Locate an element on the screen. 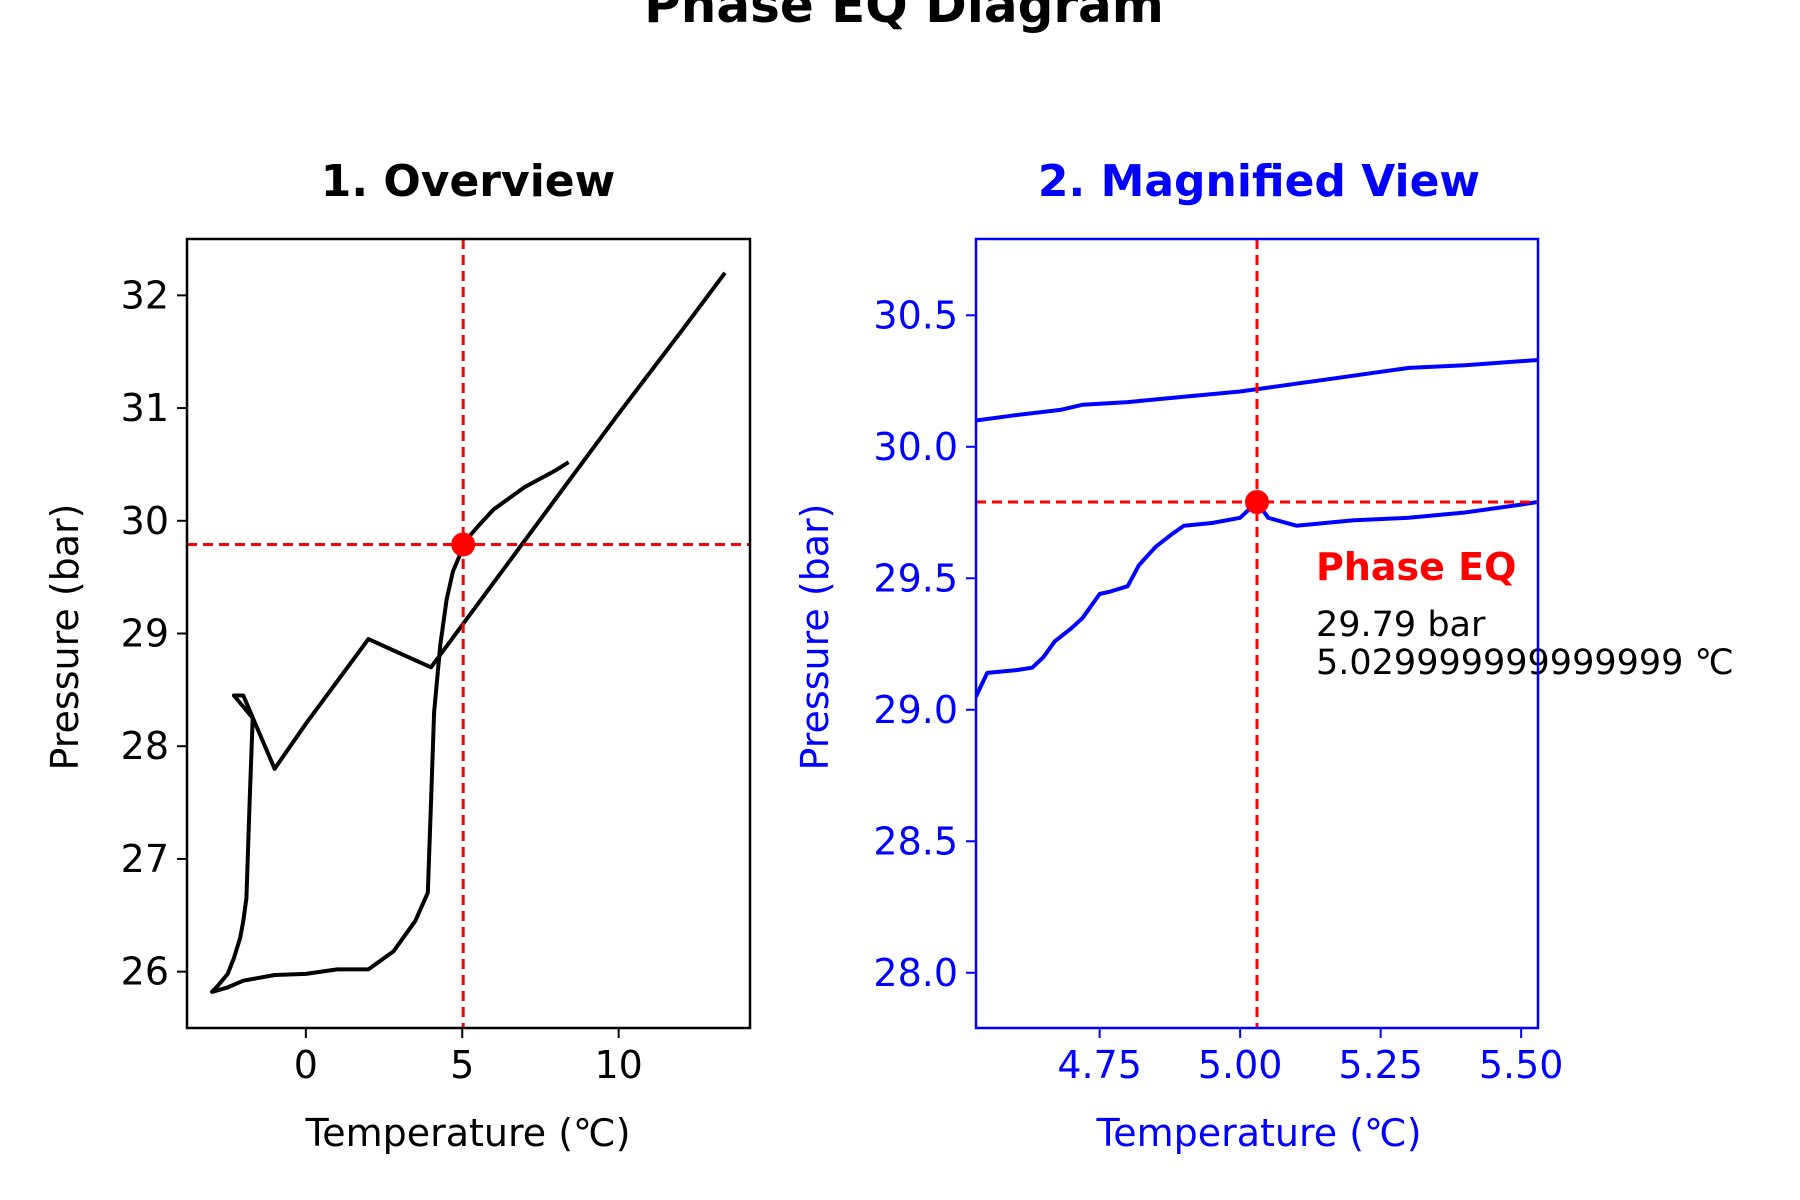  overview-y-tick-label: 27 is located at coordinates (145, 859).